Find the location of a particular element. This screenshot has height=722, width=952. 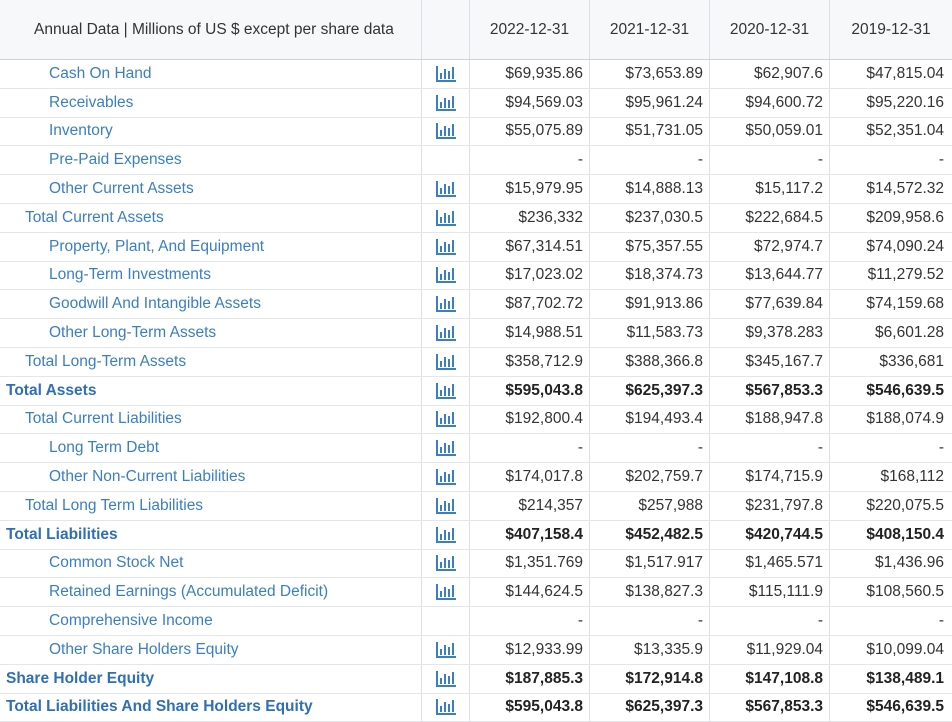

row-label: Other Non-Current Liabilities is located at coordinates (211, 477).